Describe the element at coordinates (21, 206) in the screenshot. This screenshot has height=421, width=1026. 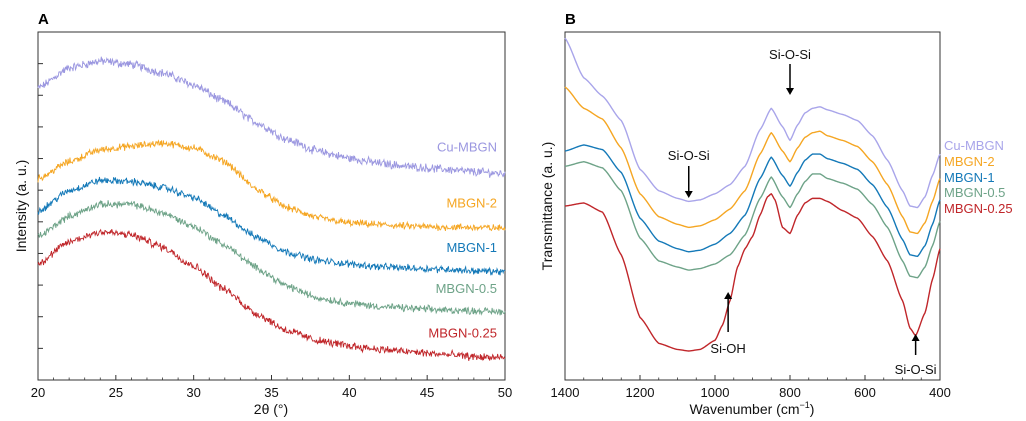
I see `panel-a-y-axis-label: Intensity (a. u.)` at that location.